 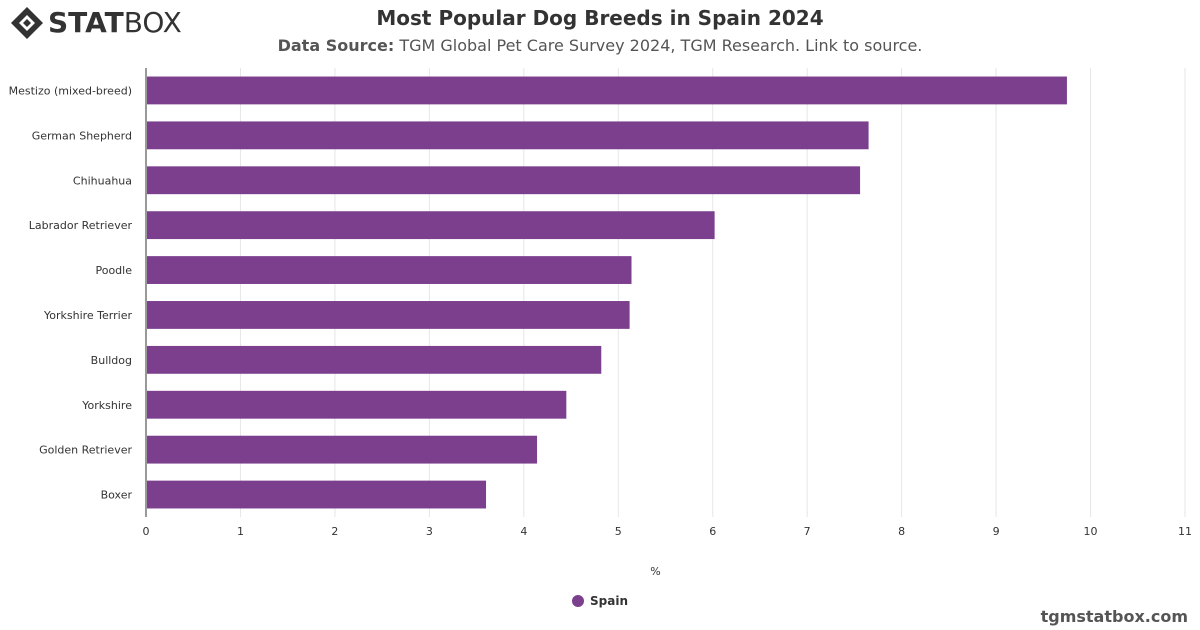 I want to click on x-tick-label: 9, so click(x=996, y=531).